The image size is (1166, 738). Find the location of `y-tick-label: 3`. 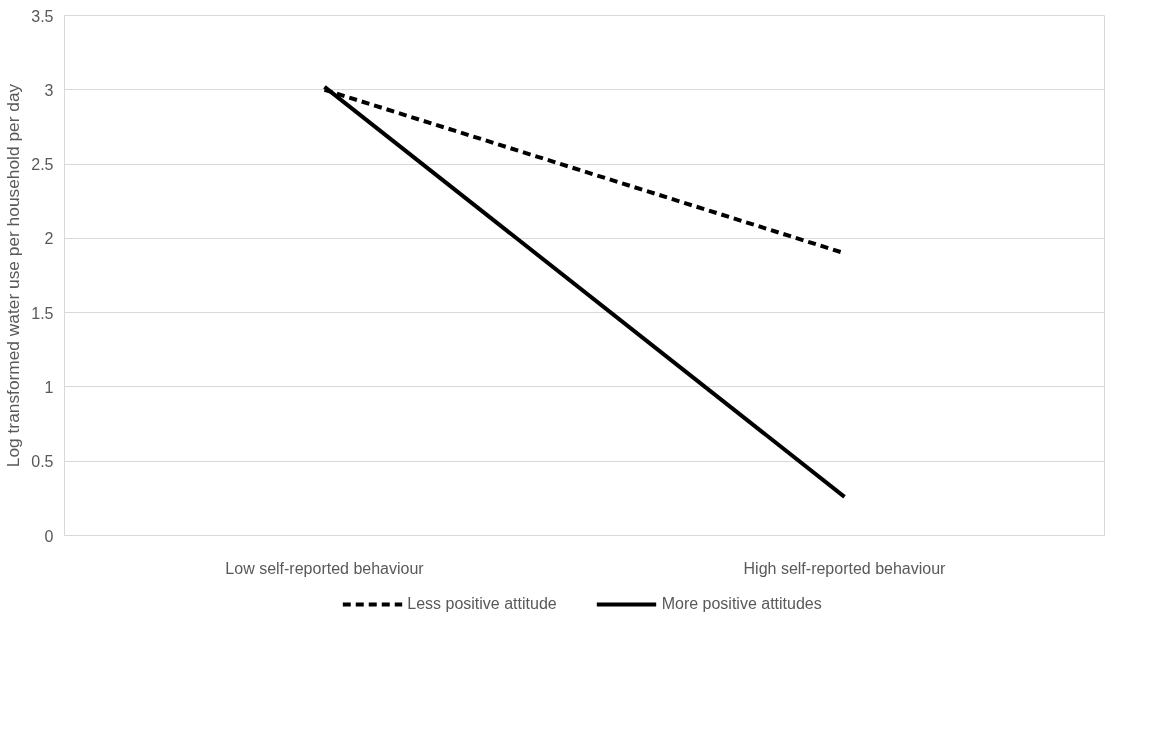

y-tick-label: 3 is located at coordinates (49, 90).